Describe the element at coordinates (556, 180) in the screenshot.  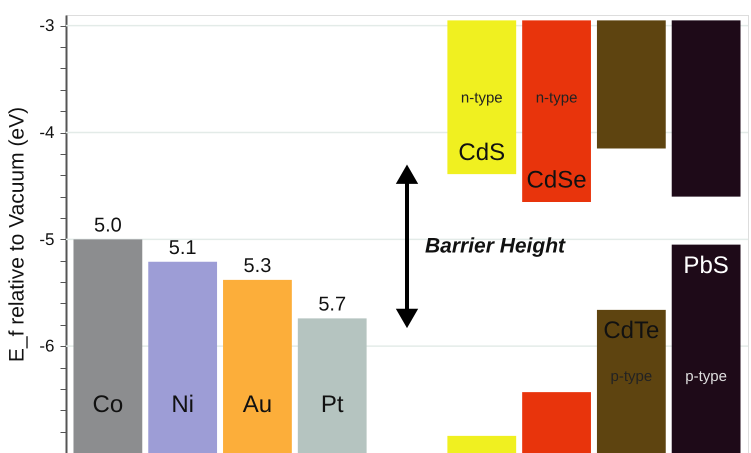
I see `x-tick-label: CdSe` at that location.